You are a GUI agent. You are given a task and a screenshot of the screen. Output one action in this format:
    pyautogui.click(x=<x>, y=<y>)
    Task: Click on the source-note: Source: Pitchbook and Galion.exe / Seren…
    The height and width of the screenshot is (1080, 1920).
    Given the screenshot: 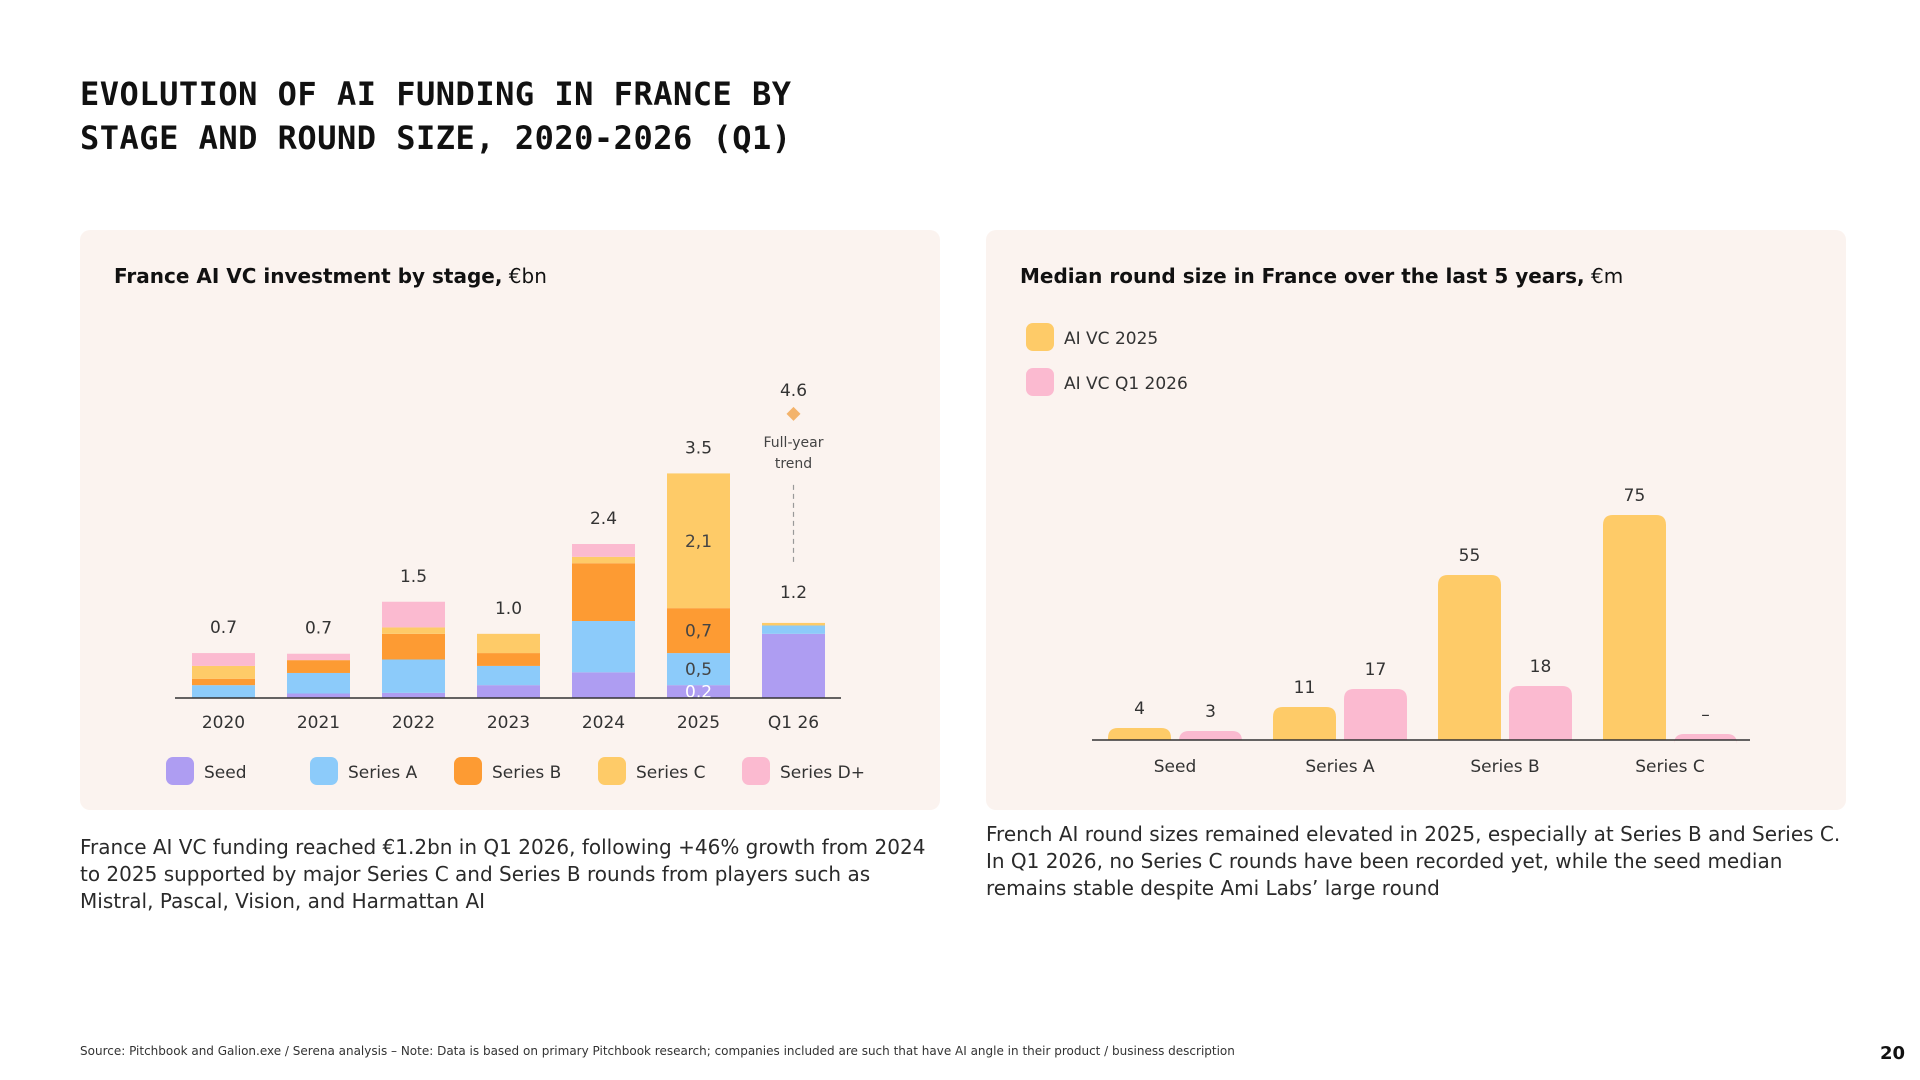 What is the action you would take?
    pyautogui.click(x=657, y=1051)
    